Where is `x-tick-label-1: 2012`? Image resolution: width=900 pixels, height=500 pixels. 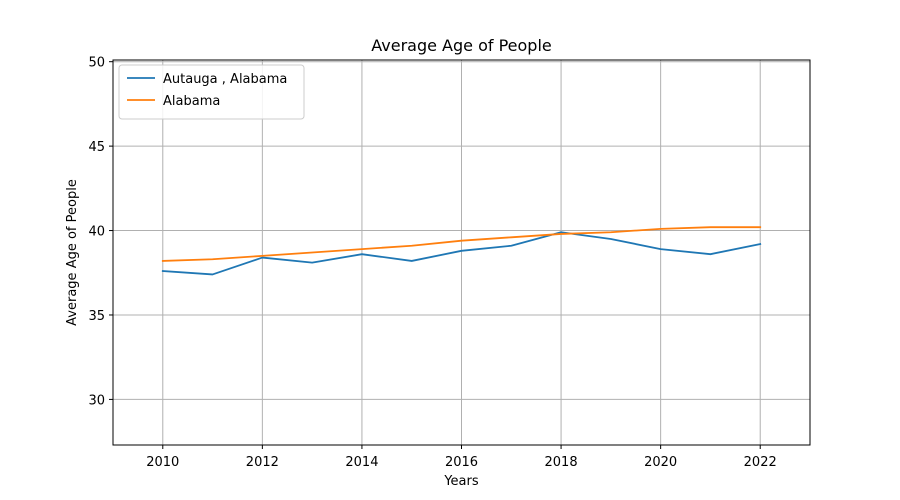
x-tick-label-1: 2012 is located at coordinates (262, 462).